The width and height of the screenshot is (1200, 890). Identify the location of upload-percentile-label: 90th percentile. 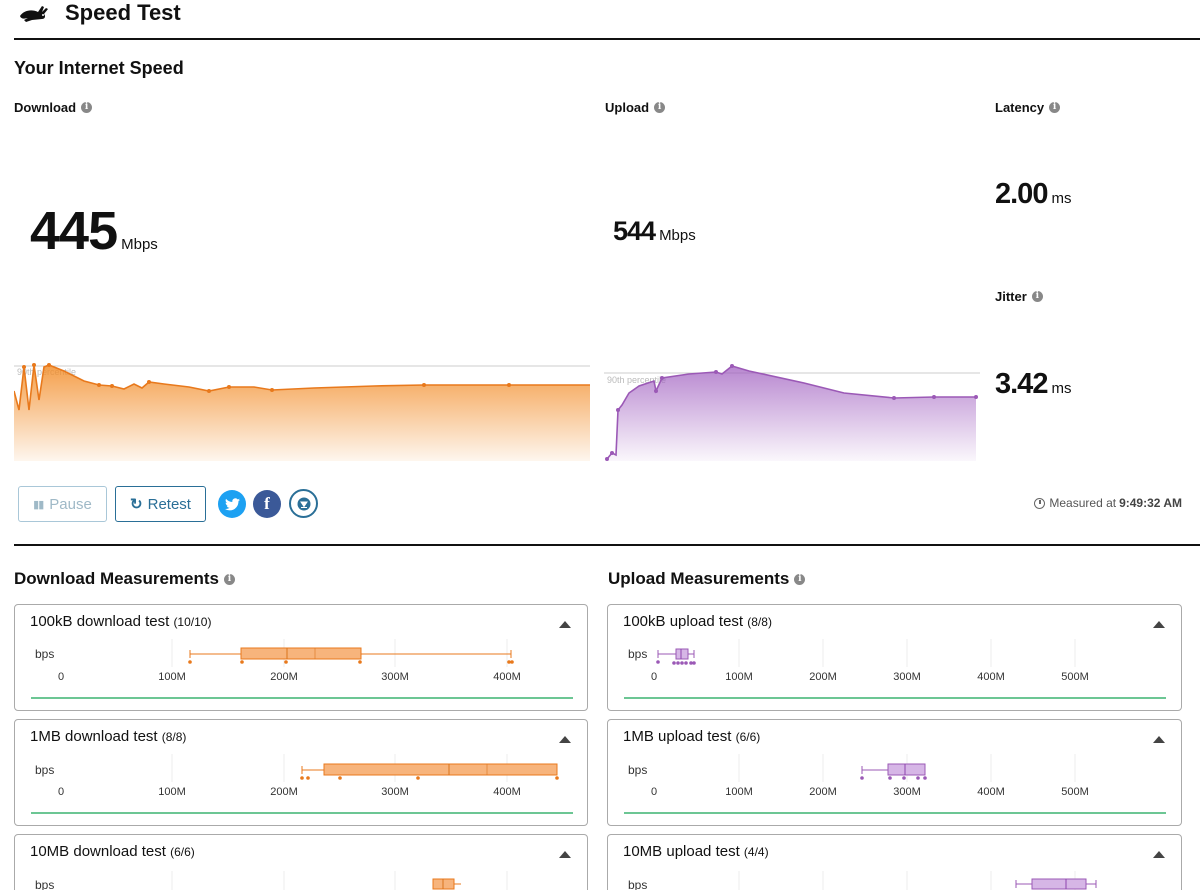
(636, 380).